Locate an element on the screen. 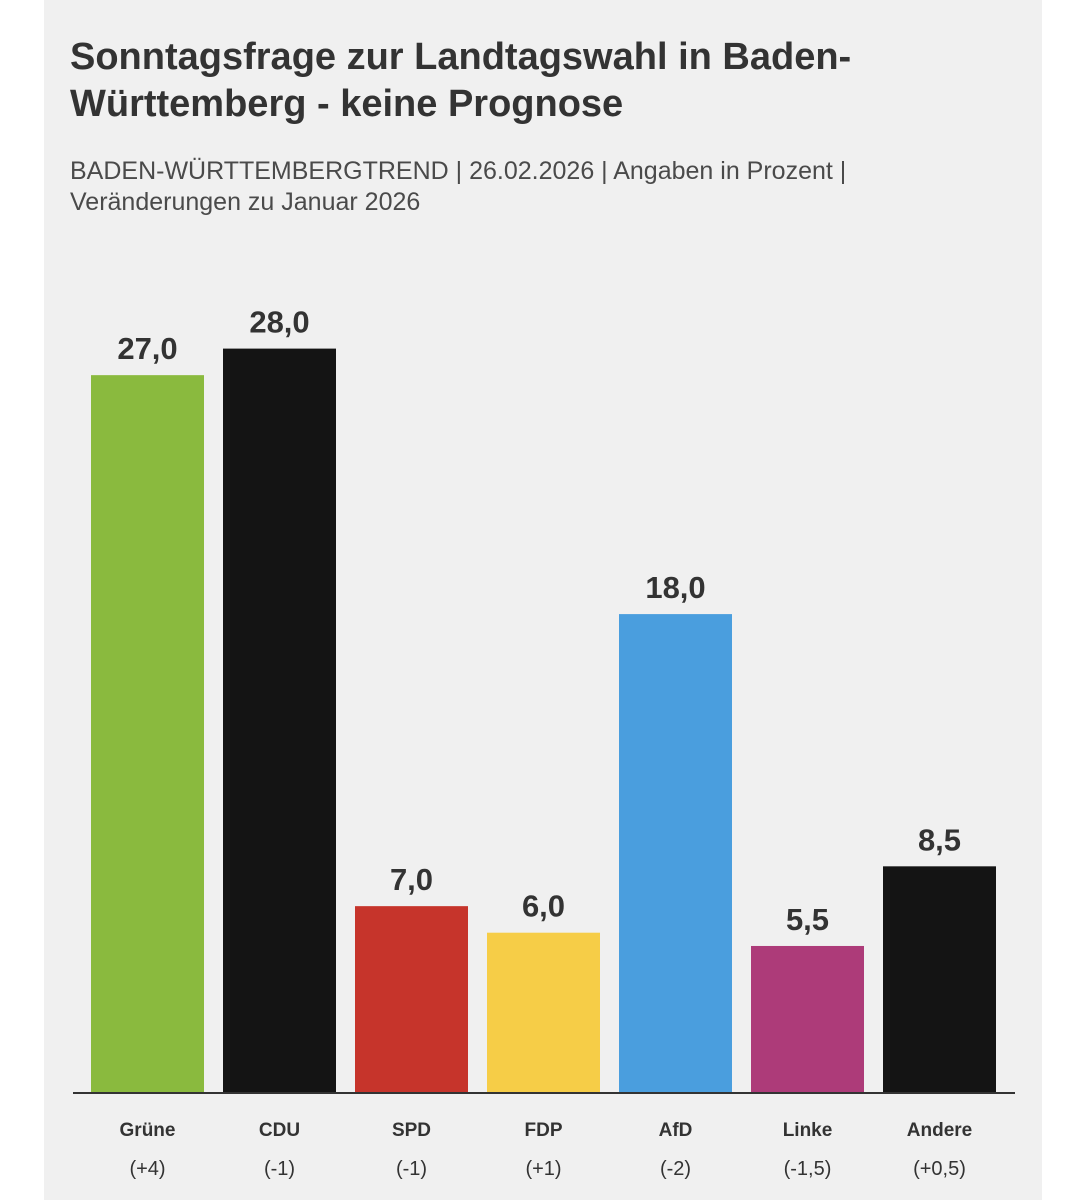  value-label-linke: 5,5 is located at coordinates (807, 919).